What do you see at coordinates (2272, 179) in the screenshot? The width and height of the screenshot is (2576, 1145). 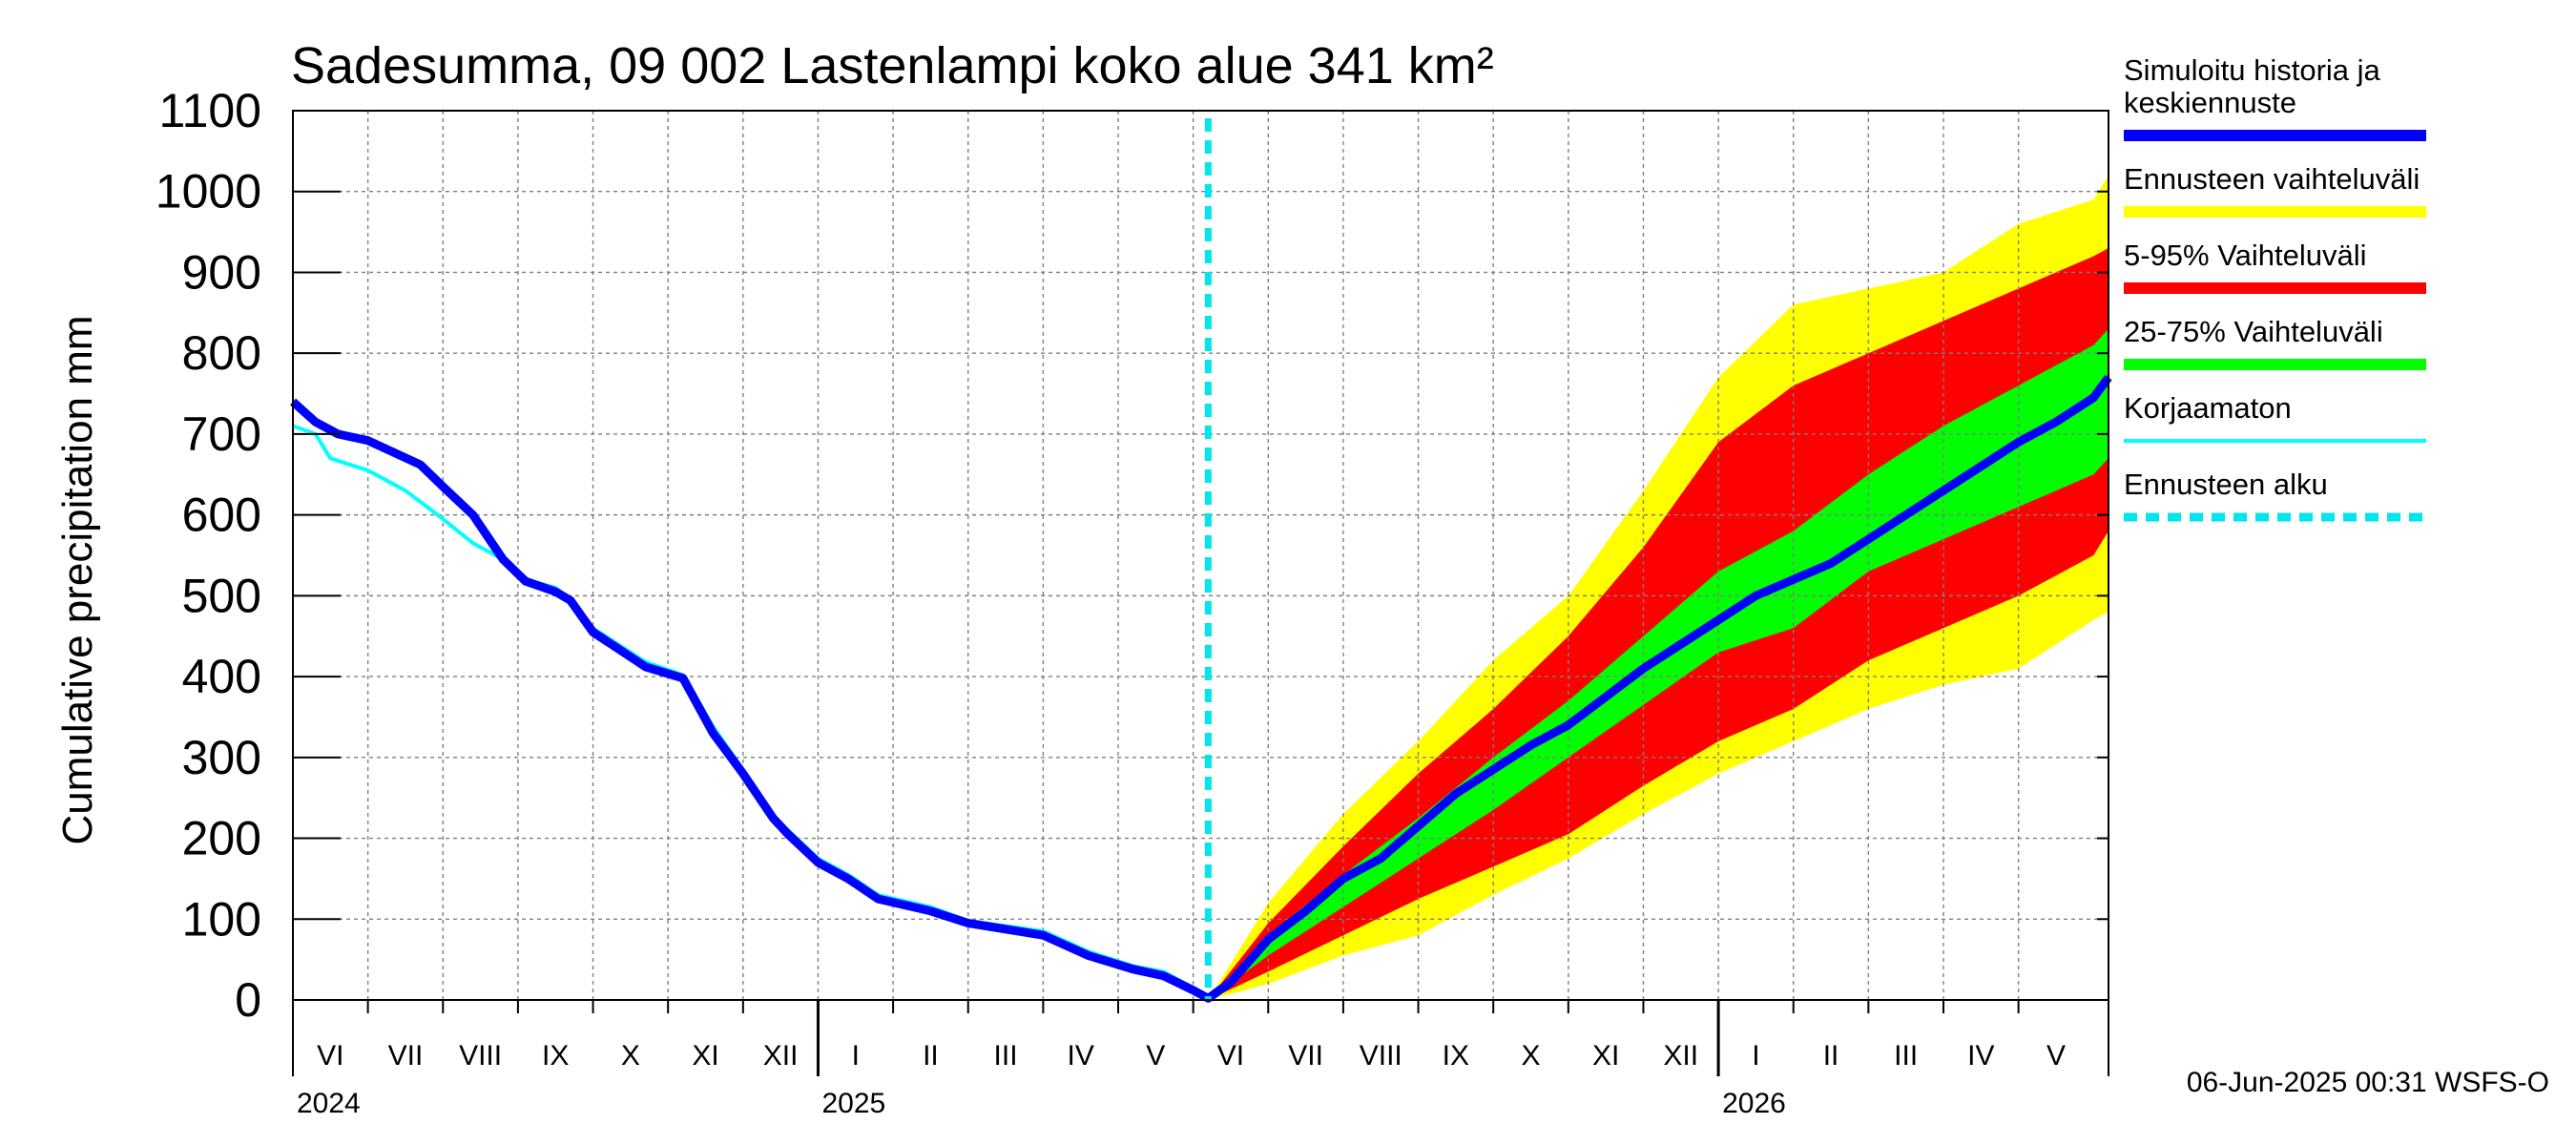 I see `legend-label: Ennusteen vaihteluväli` at bounding box center [2272, 179].